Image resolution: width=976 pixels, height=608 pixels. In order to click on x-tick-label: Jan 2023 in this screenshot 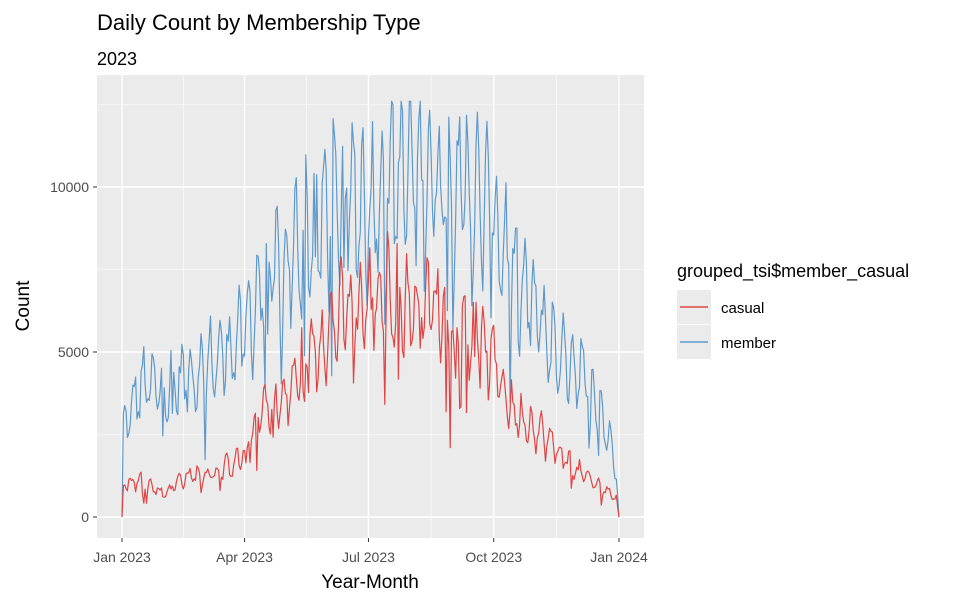, I will do `click(122, 557)`.